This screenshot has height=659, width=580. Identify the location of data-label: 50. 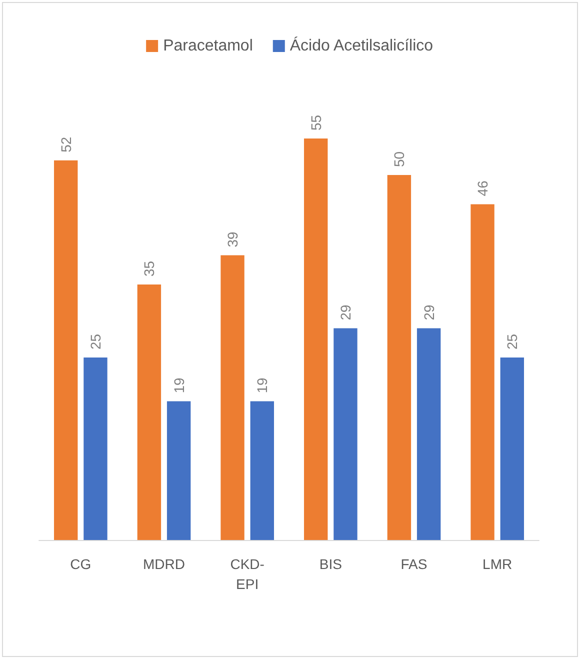
(399, 159).